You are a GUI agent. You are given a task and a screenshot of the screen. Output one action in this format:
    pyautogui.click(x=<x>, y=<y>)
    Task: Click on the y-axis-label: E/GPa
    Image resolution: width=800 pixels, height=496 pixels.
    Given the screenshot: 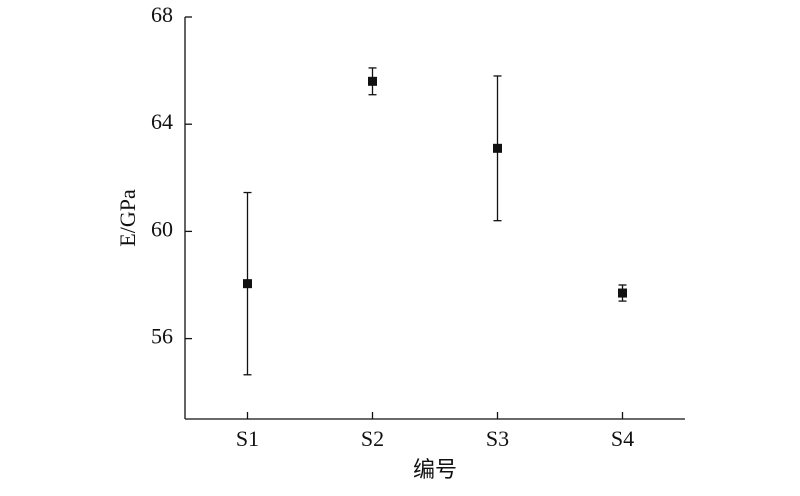 What is the action you would take?
    pyautogui.click(x=127, y=218)
    